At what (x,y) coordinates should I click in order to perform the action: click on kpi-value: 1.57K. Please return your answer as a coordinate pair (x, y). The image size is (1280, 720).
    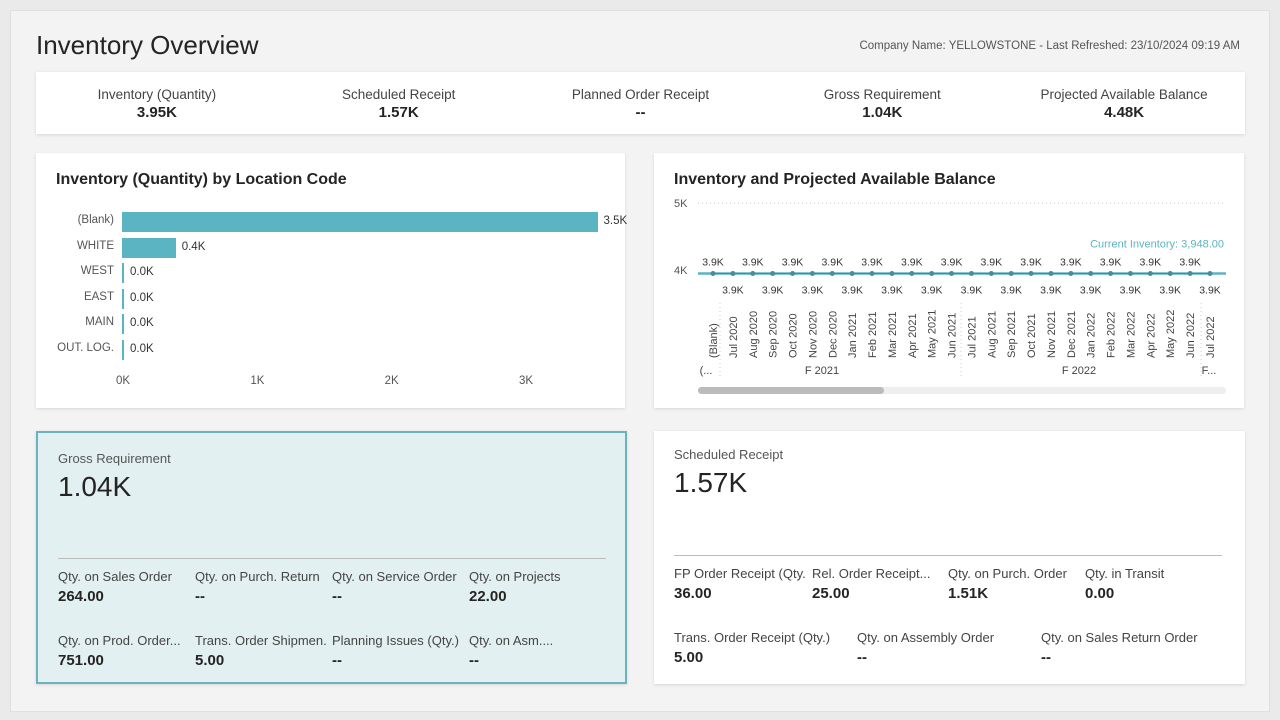
    Looking at the image, I should click on (398, 112).